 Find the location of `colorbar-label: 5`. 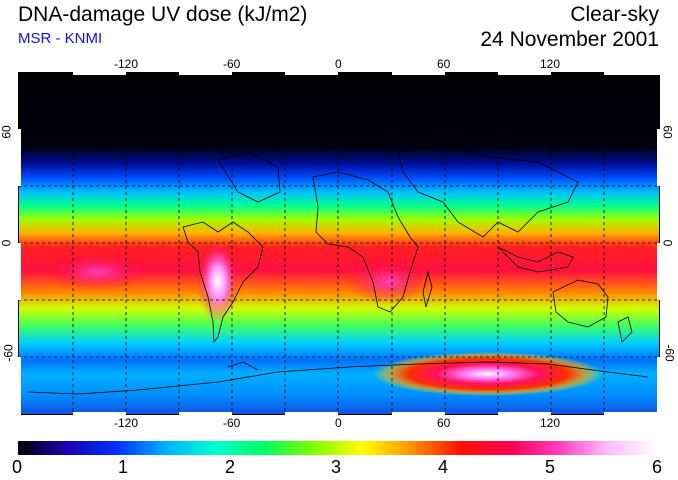

colorbar-label: 5 is located at coordinates (550, 467).